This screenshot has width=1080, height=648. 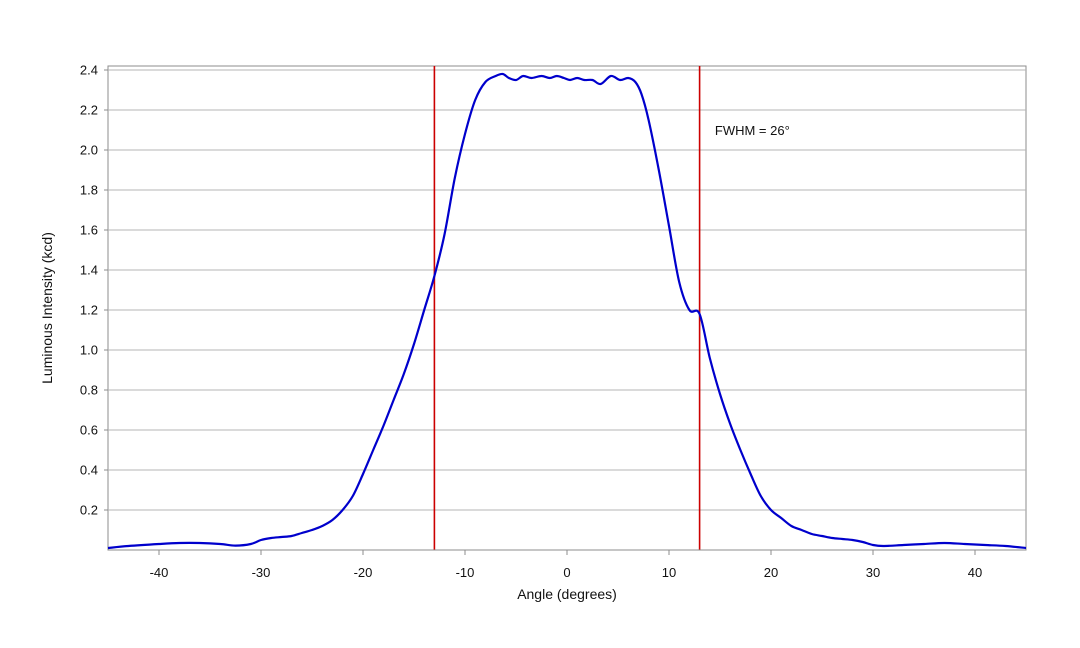 I want to click on x-tick-label: -40, so click(x=159, y=572).